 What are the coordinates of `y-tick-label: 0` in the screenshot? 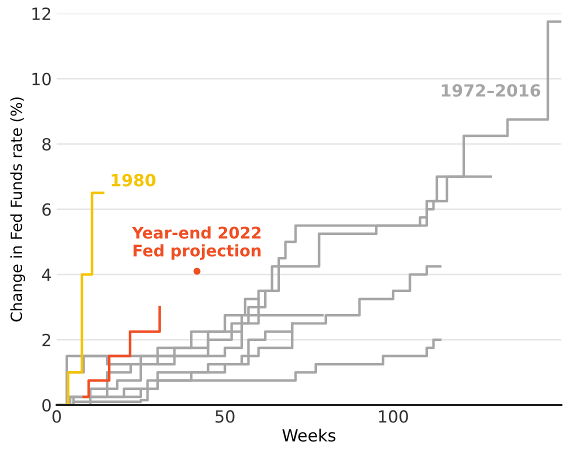 It's located at (46, 405).